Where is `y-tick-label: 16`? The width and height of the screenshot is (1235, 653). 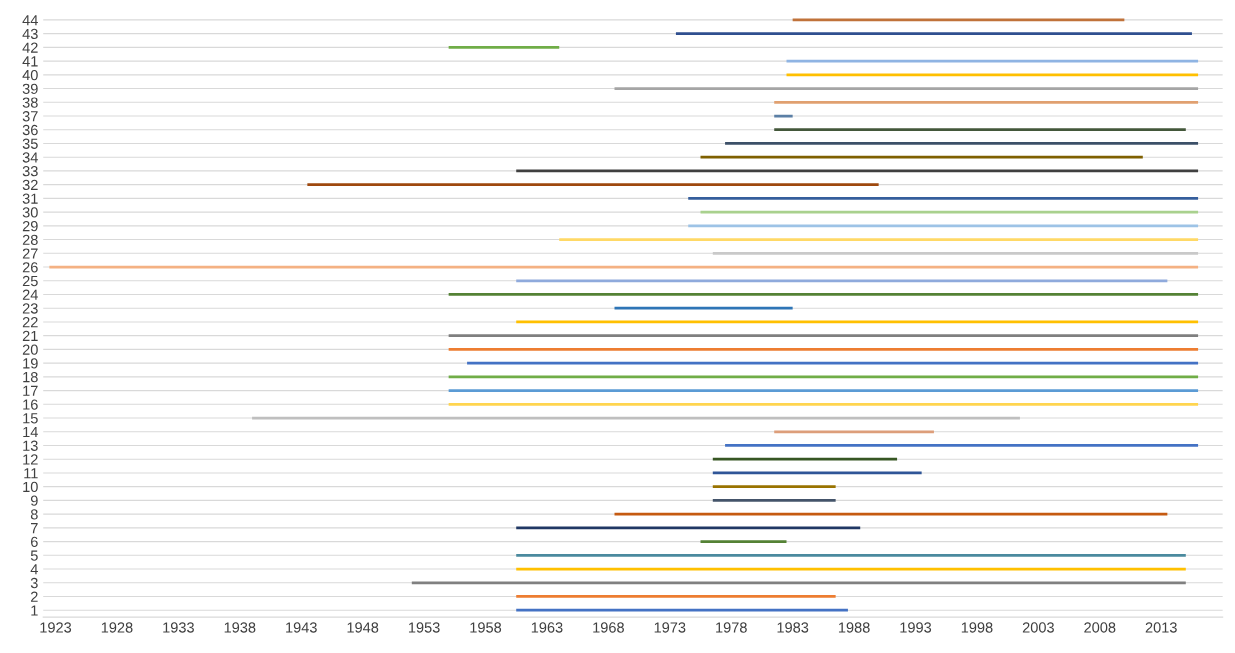
y-tick-label: 16 is located at coordinates (30, 404).